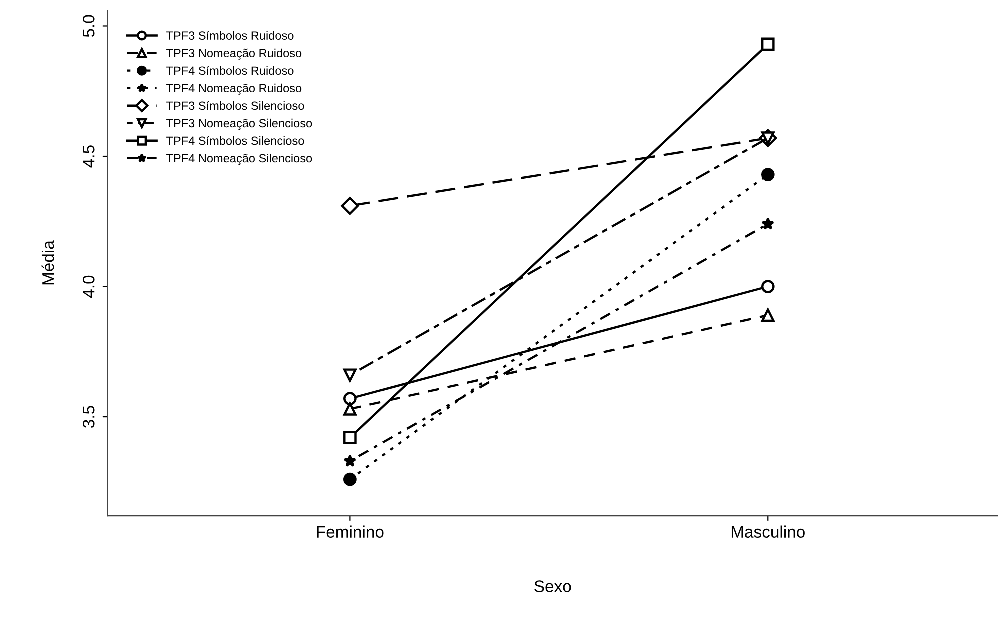 This screenshot has height=624, width=998. What do you see at coordinates (235, 105) in the screenshot?
I see `legend-label: TPF3 Símbolos Silencioso` at bounding box center [235, 105].